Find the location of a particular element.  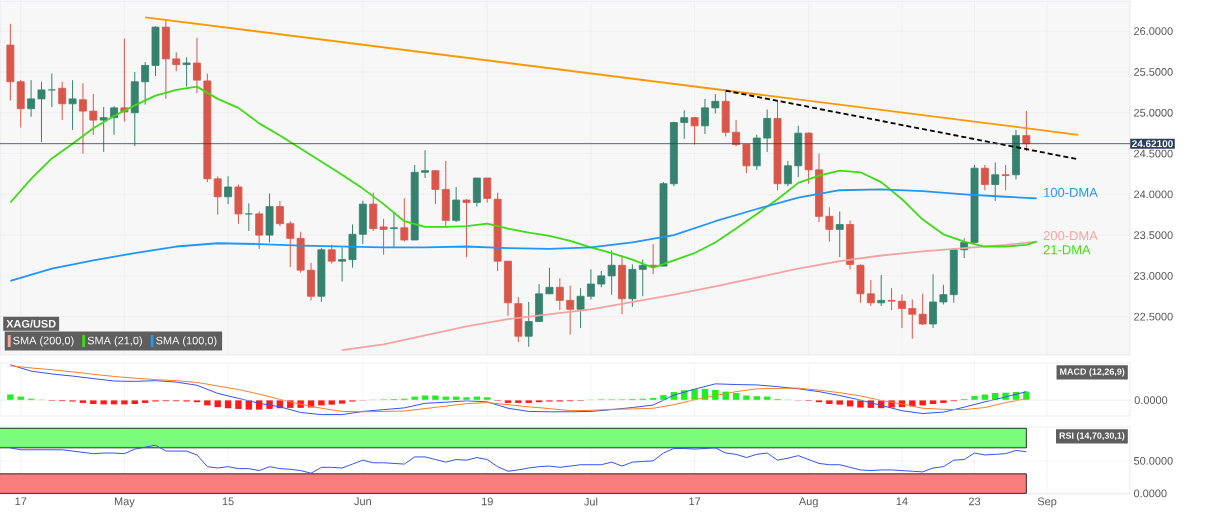

y-tick-label: 22.5000 is located at coordinates (1153, 316).